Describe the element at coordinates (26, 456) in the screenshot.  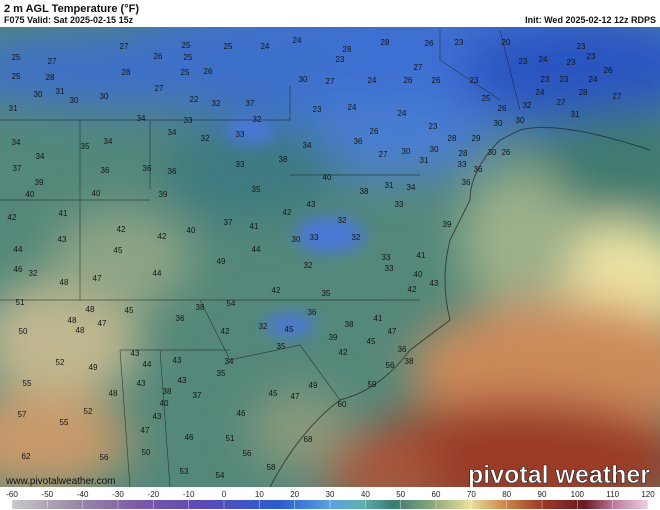
I see `station-temp: 62` at that location.